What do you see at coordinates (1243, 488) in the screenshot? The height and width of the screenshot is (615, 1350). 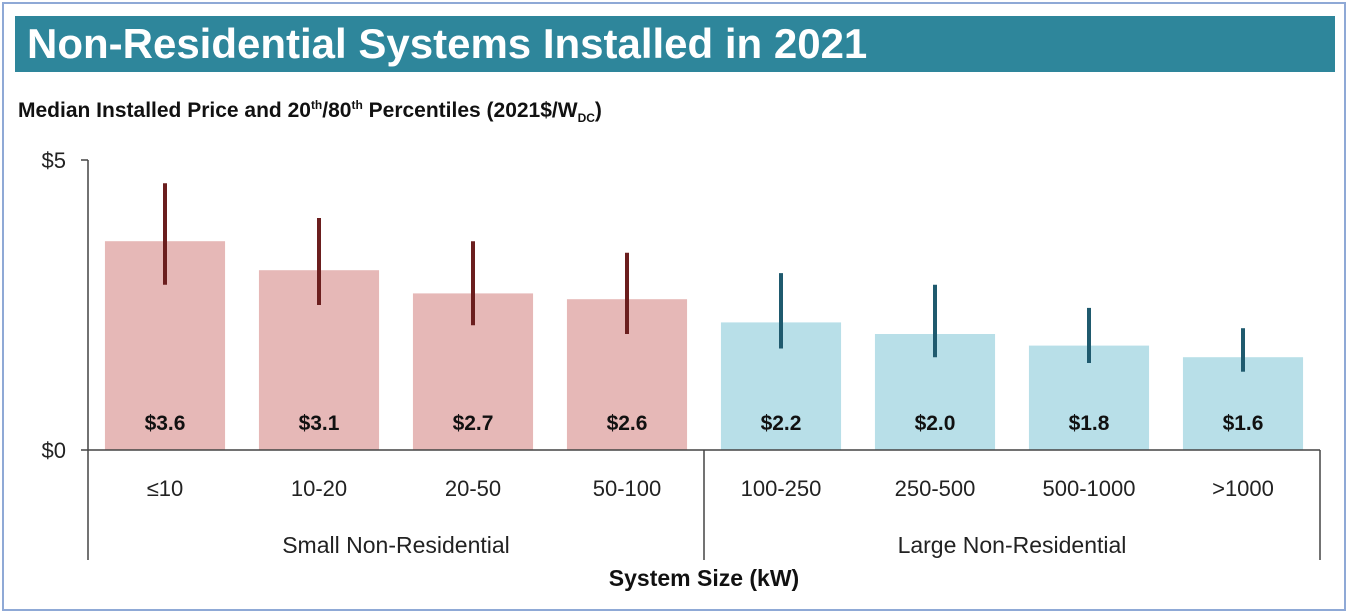 I see `x-tick-label: >1000` at bounding box center [1243, 488].